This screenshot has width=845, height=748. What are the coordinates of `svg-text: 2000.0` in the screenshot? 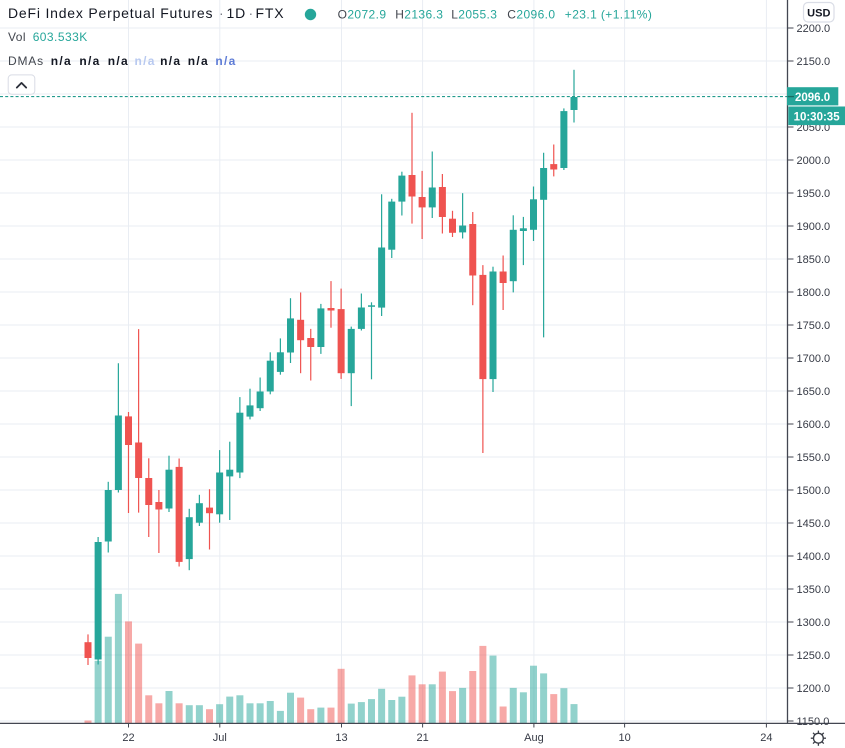 It's located at (814, 161).